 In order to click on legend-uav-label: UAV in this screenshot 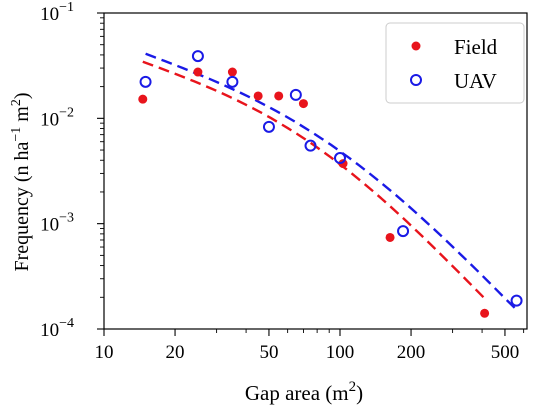, I will do `click(475, 81)`.